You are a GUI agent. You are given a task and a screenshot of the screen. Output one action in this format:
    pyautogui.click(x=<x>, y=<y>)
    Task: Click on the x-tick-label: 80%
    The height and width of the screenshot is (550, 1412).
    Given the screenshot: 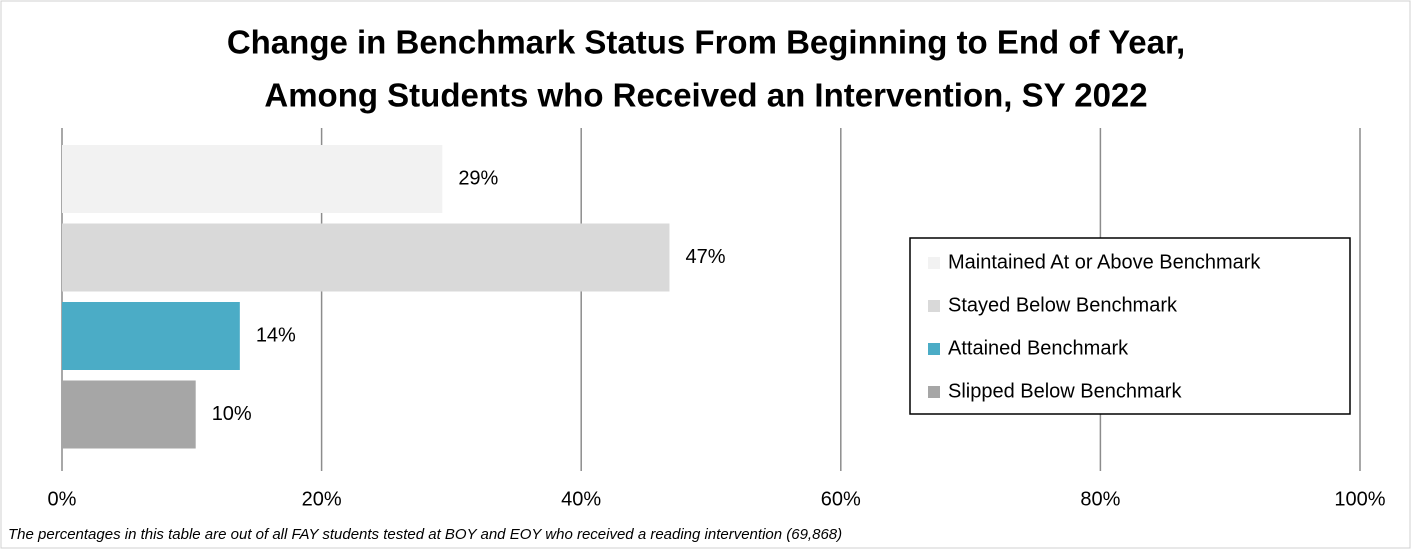 What is the action you would take?
    pyautogui.click(x=1100, y=499)
    